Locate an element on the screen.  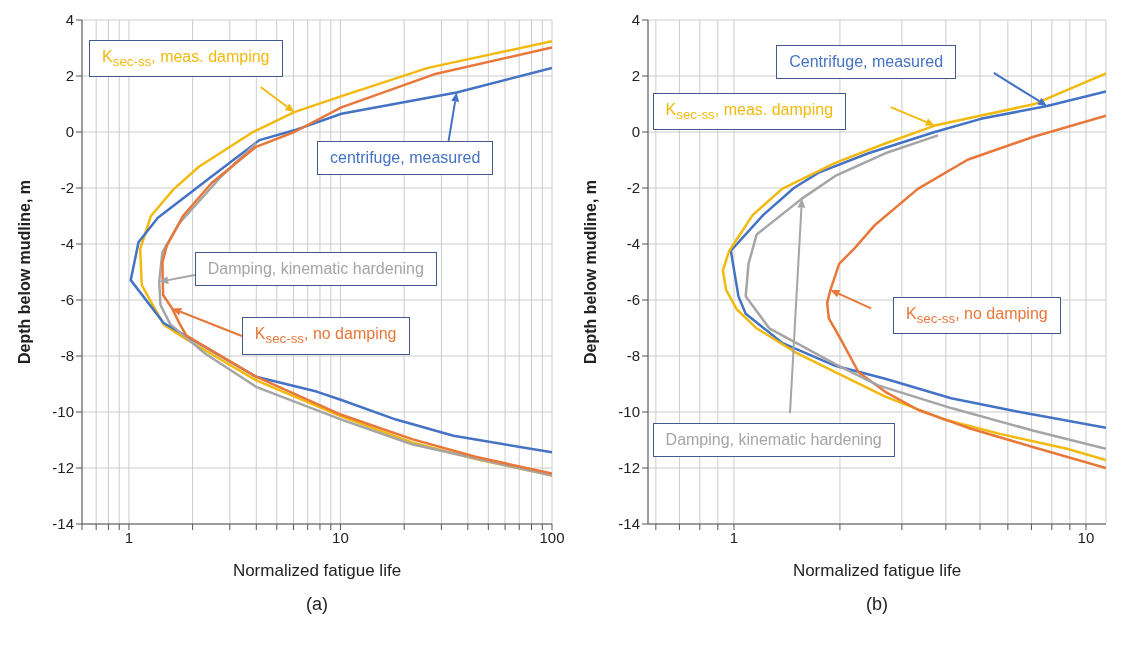
text: (b) is located at coordinates (877, 604).